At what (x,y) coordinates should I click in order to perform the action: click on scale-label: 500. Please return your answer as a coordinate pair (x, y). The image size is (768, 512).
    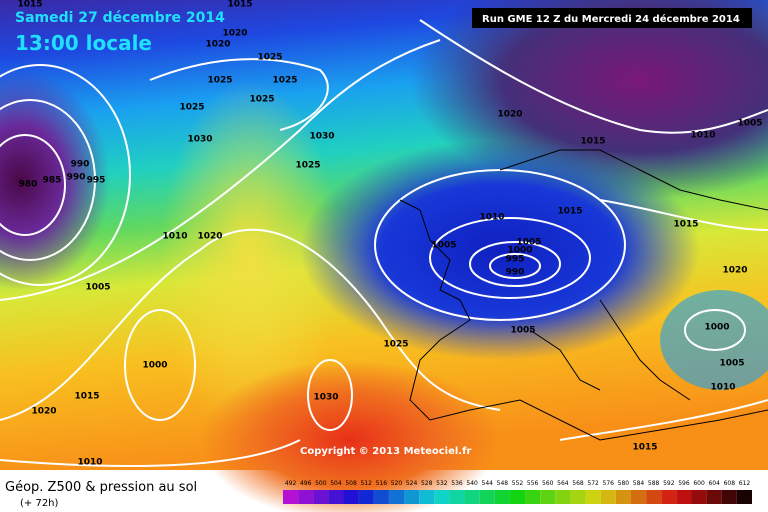
    Looking at the image, I should click on (321, 483).